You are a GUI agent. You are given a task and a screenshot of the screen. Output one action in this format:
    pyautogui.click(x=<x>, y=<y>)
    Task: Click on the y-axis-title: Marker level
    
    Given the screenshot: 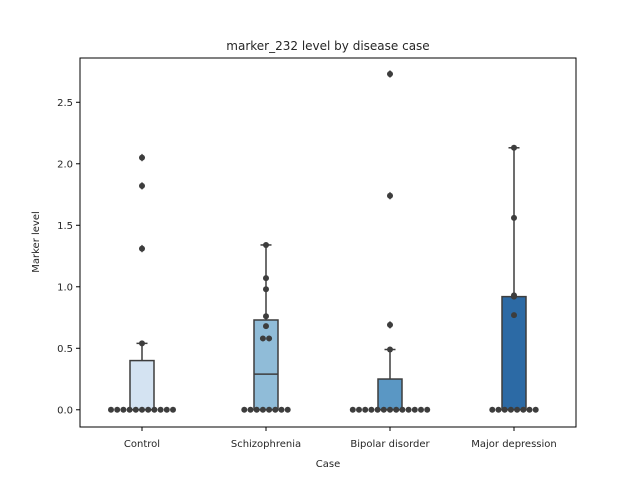 What is the action you would take?
    pyautogui.click(x=36, y=242)
    